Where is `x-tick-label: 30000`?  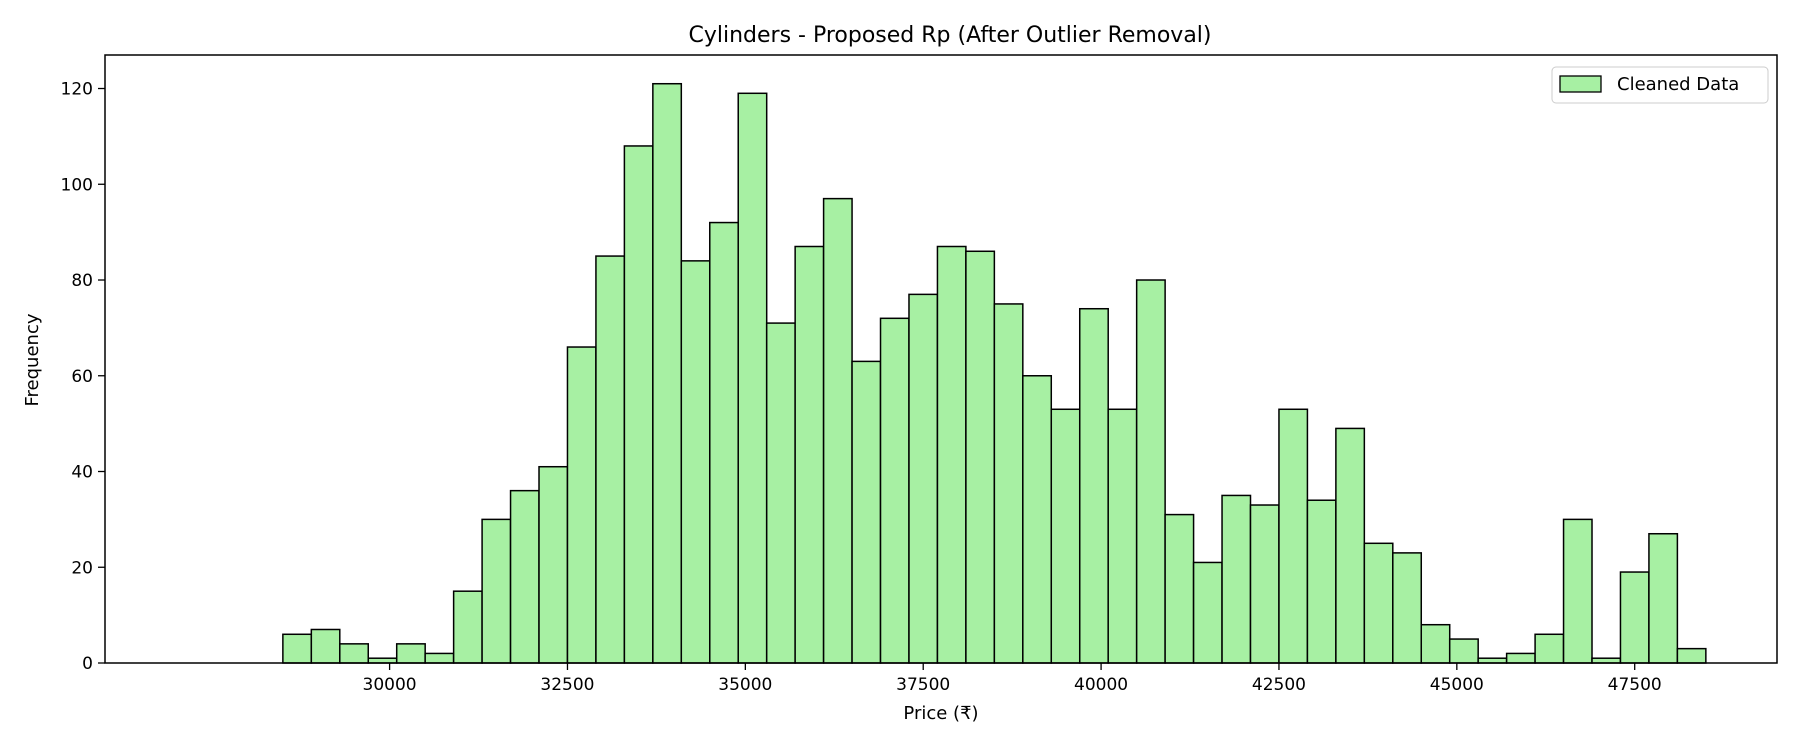 x-tick-label: 30000 is located at coordinates (390, 685).